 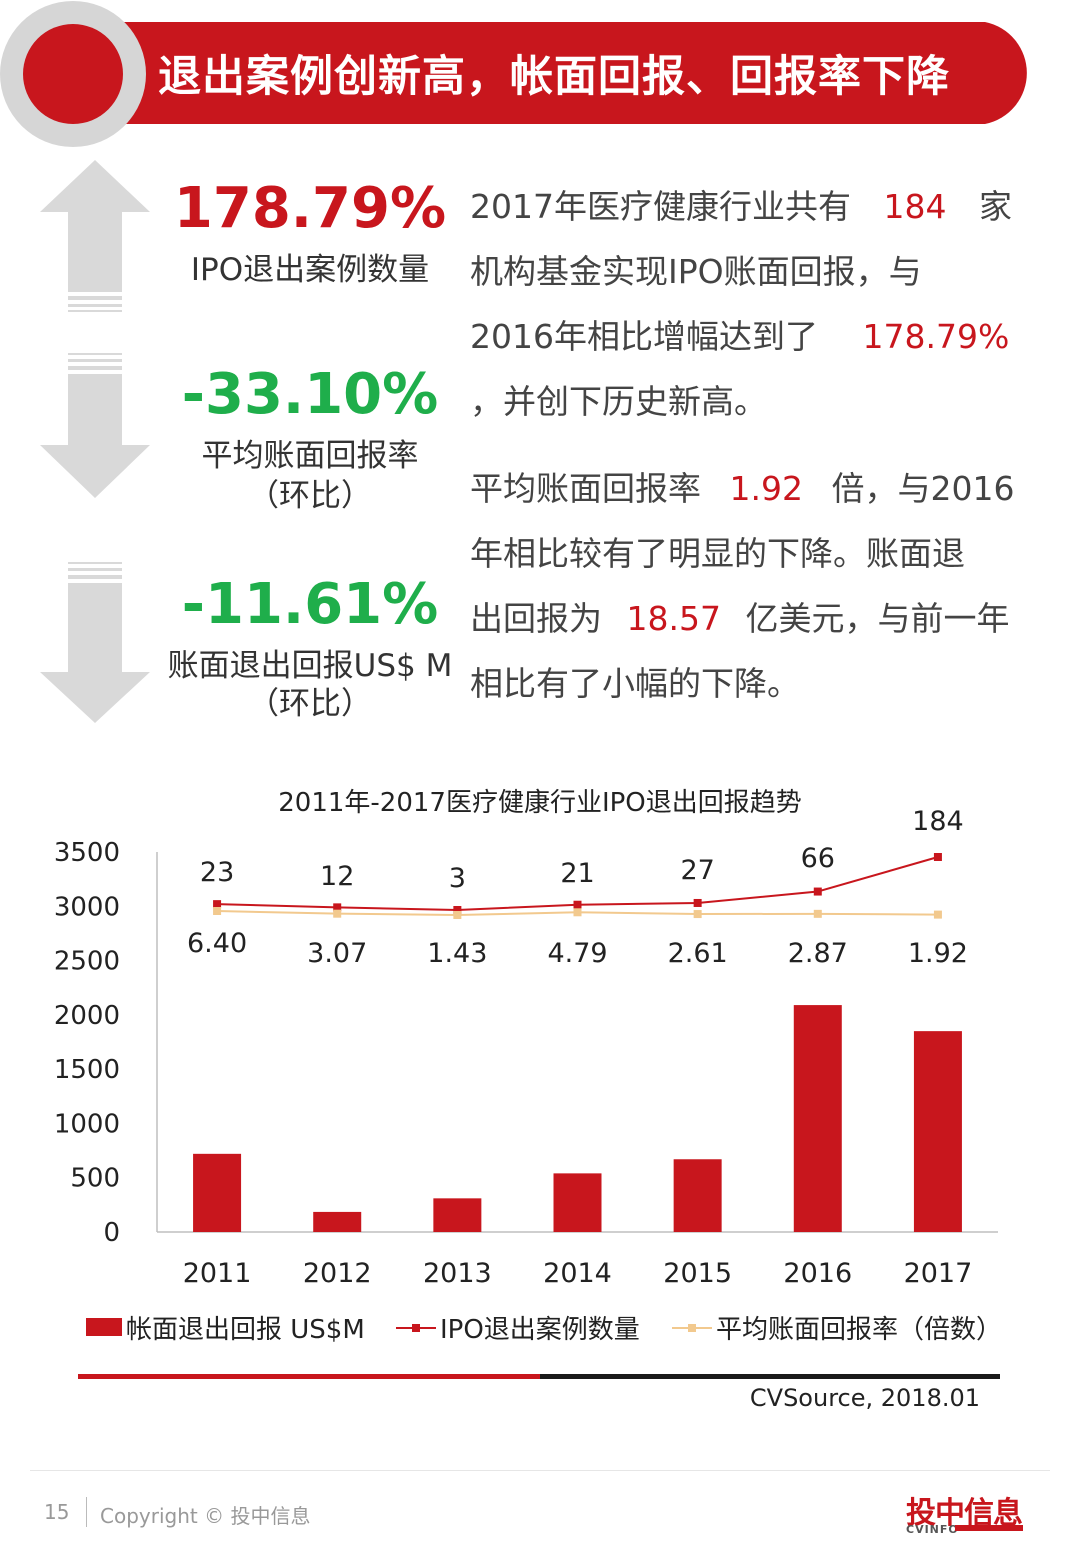 What do you see at coordinates (536, 618) in the screenshot?
I see `text-span: 出回报为` at bounding box center [536, 618].